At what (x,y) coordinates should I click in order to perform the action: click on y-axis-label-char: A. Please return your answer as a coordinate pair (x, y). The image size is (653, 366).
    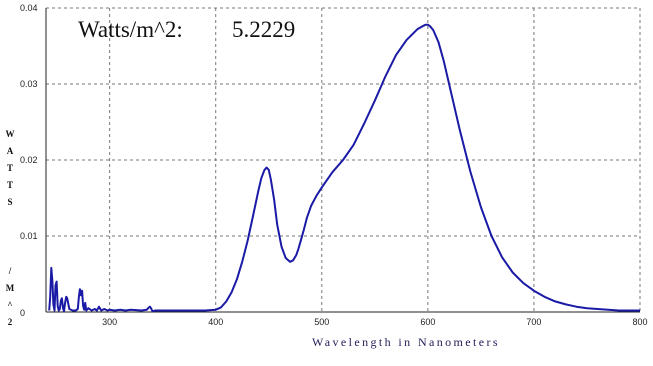
    Looking at the image, I should click on (10, 151).